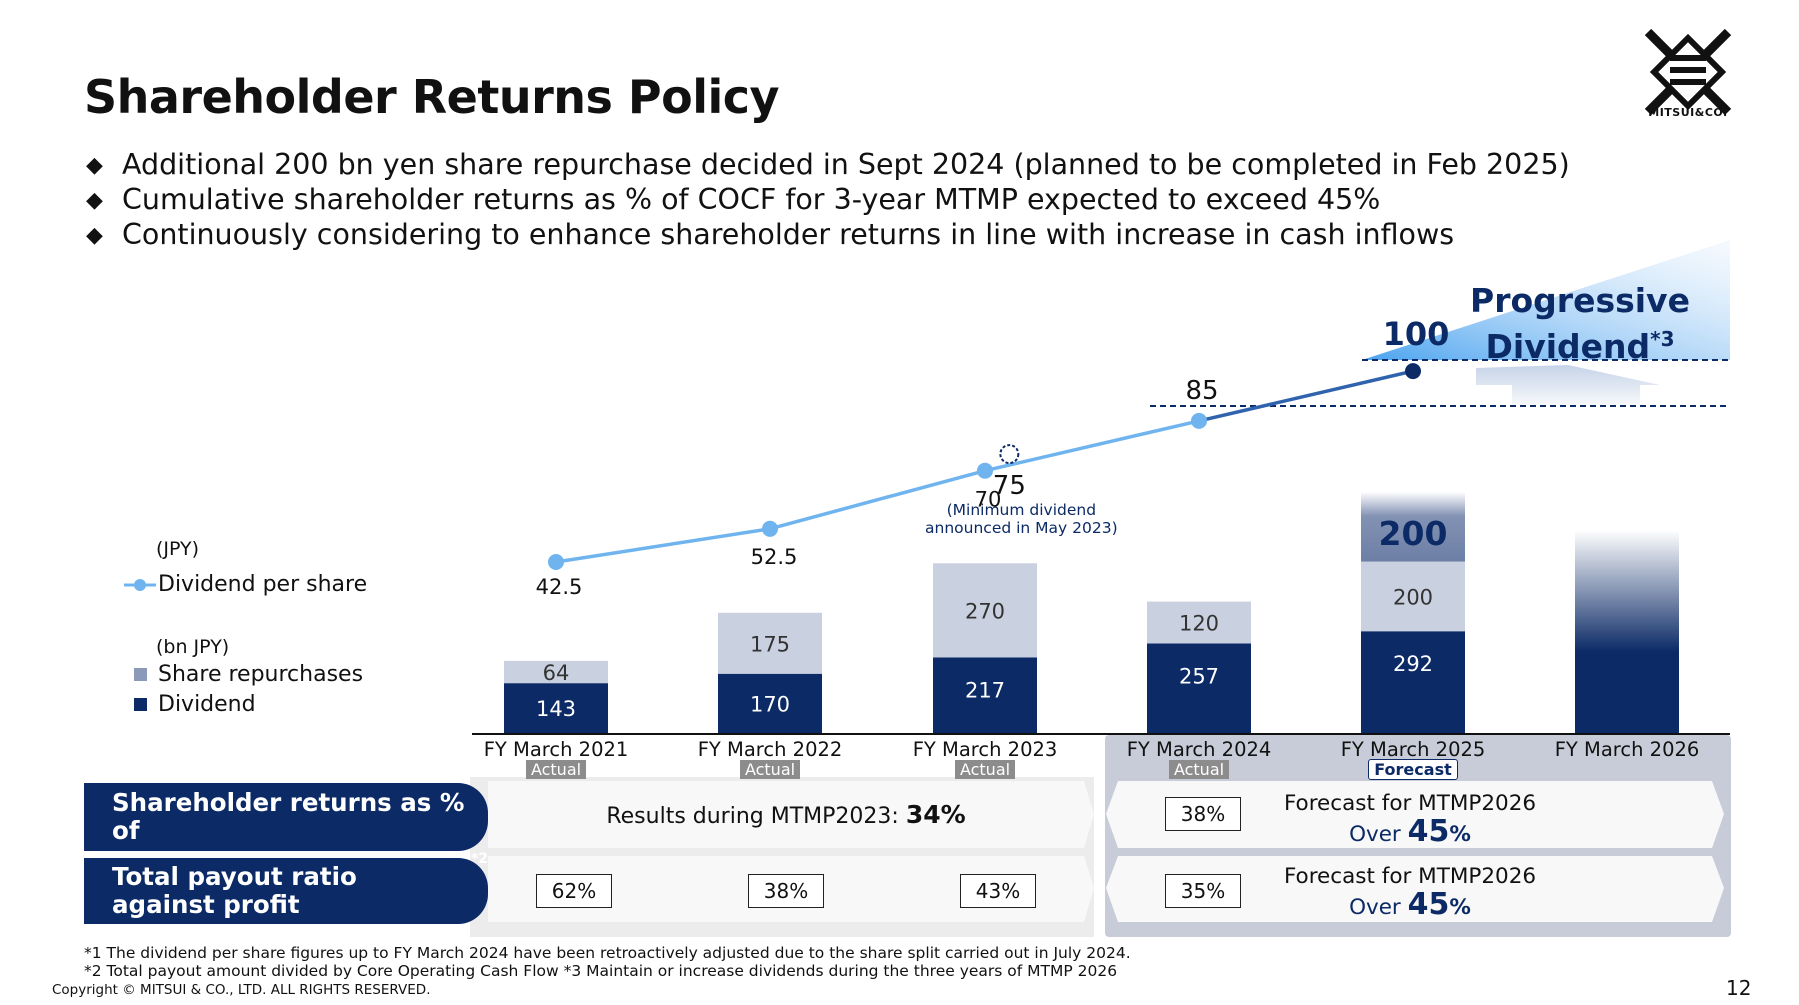 The width and height of the screenshot is (1799, 1005). What do you see at coordinates (1410, 803) in the screenshot?
I see `forecast-line: Forecast for MTMP2026` at bounding box center [1410, 803].